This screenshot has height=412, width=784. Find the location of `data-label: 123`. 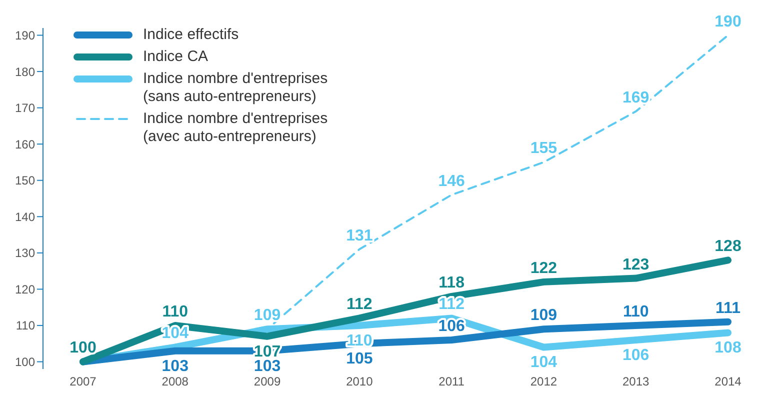

data-label: 123 is located at coordinates (636, 265).